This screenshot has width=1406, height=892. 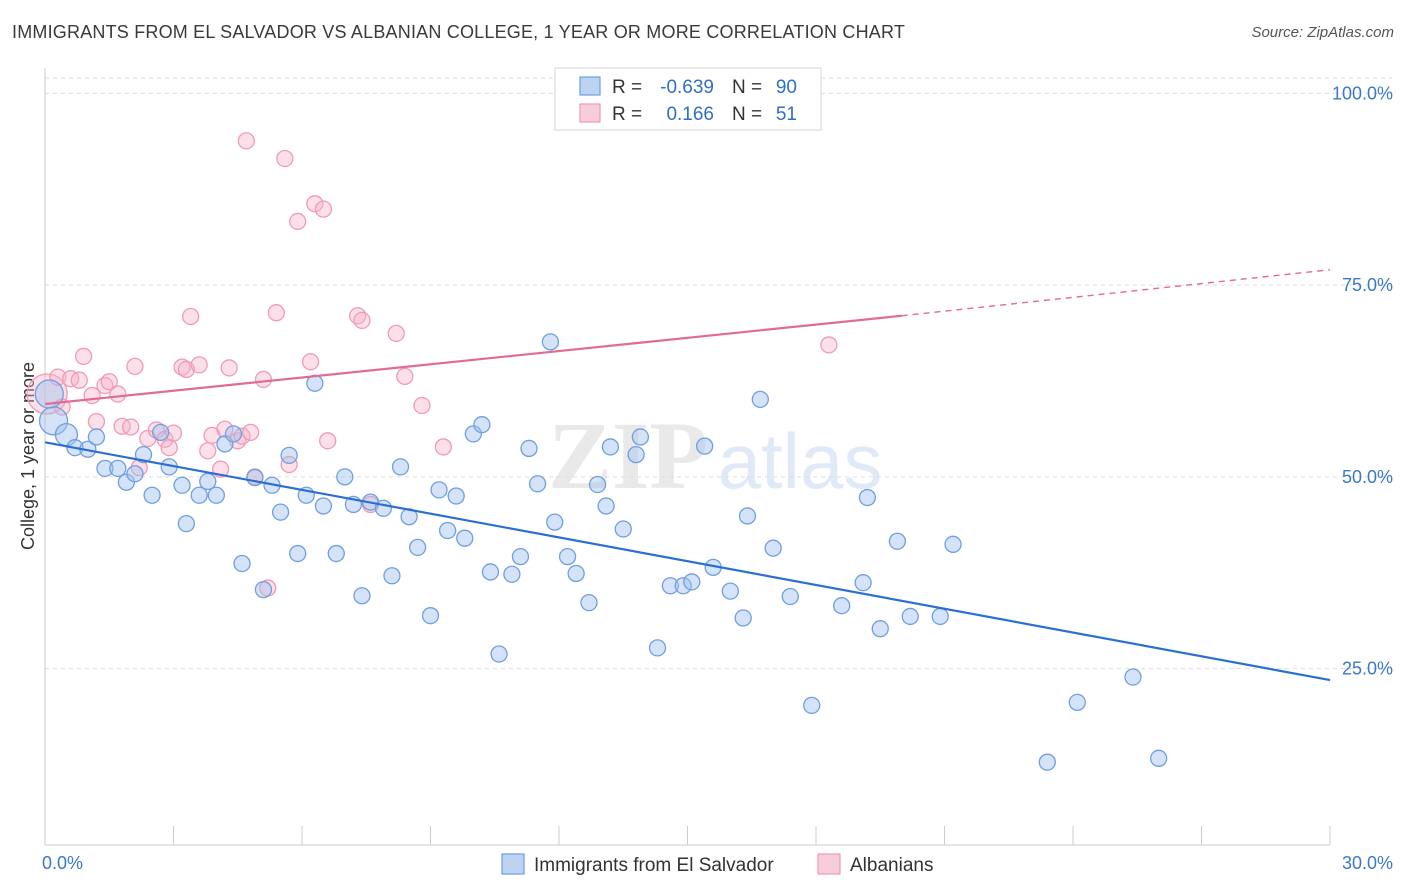 I want to click on legend-r-label-1: R =, so click(x=627, y=87).